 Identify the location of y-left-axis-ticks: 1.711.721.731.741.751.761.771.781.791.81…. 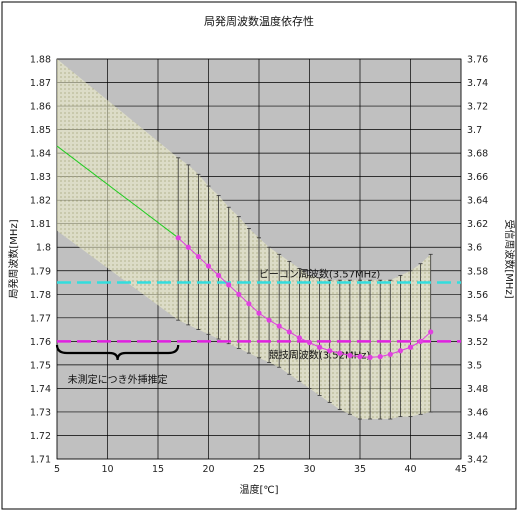
(40, 260).